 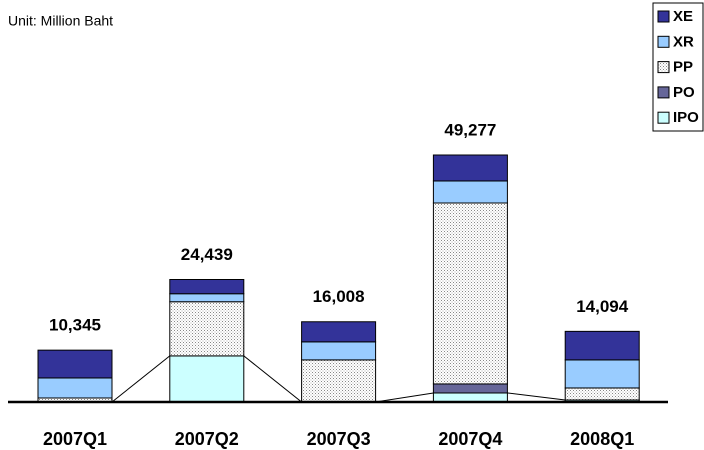 I want to click on legend-label: PP, so click(x=683, y=67).